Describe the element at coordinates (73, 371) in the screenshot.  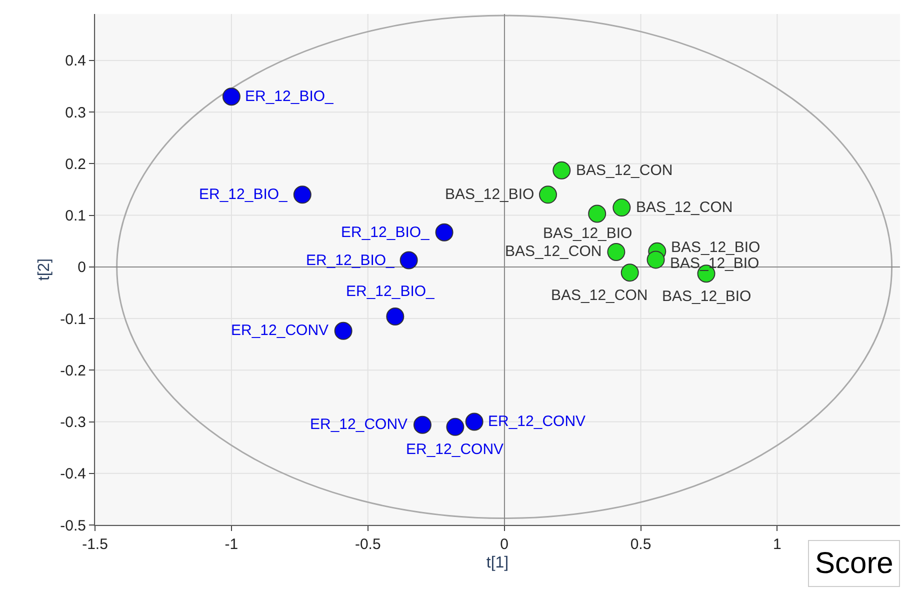
I see `y-tick-label: -0.2` at that location.